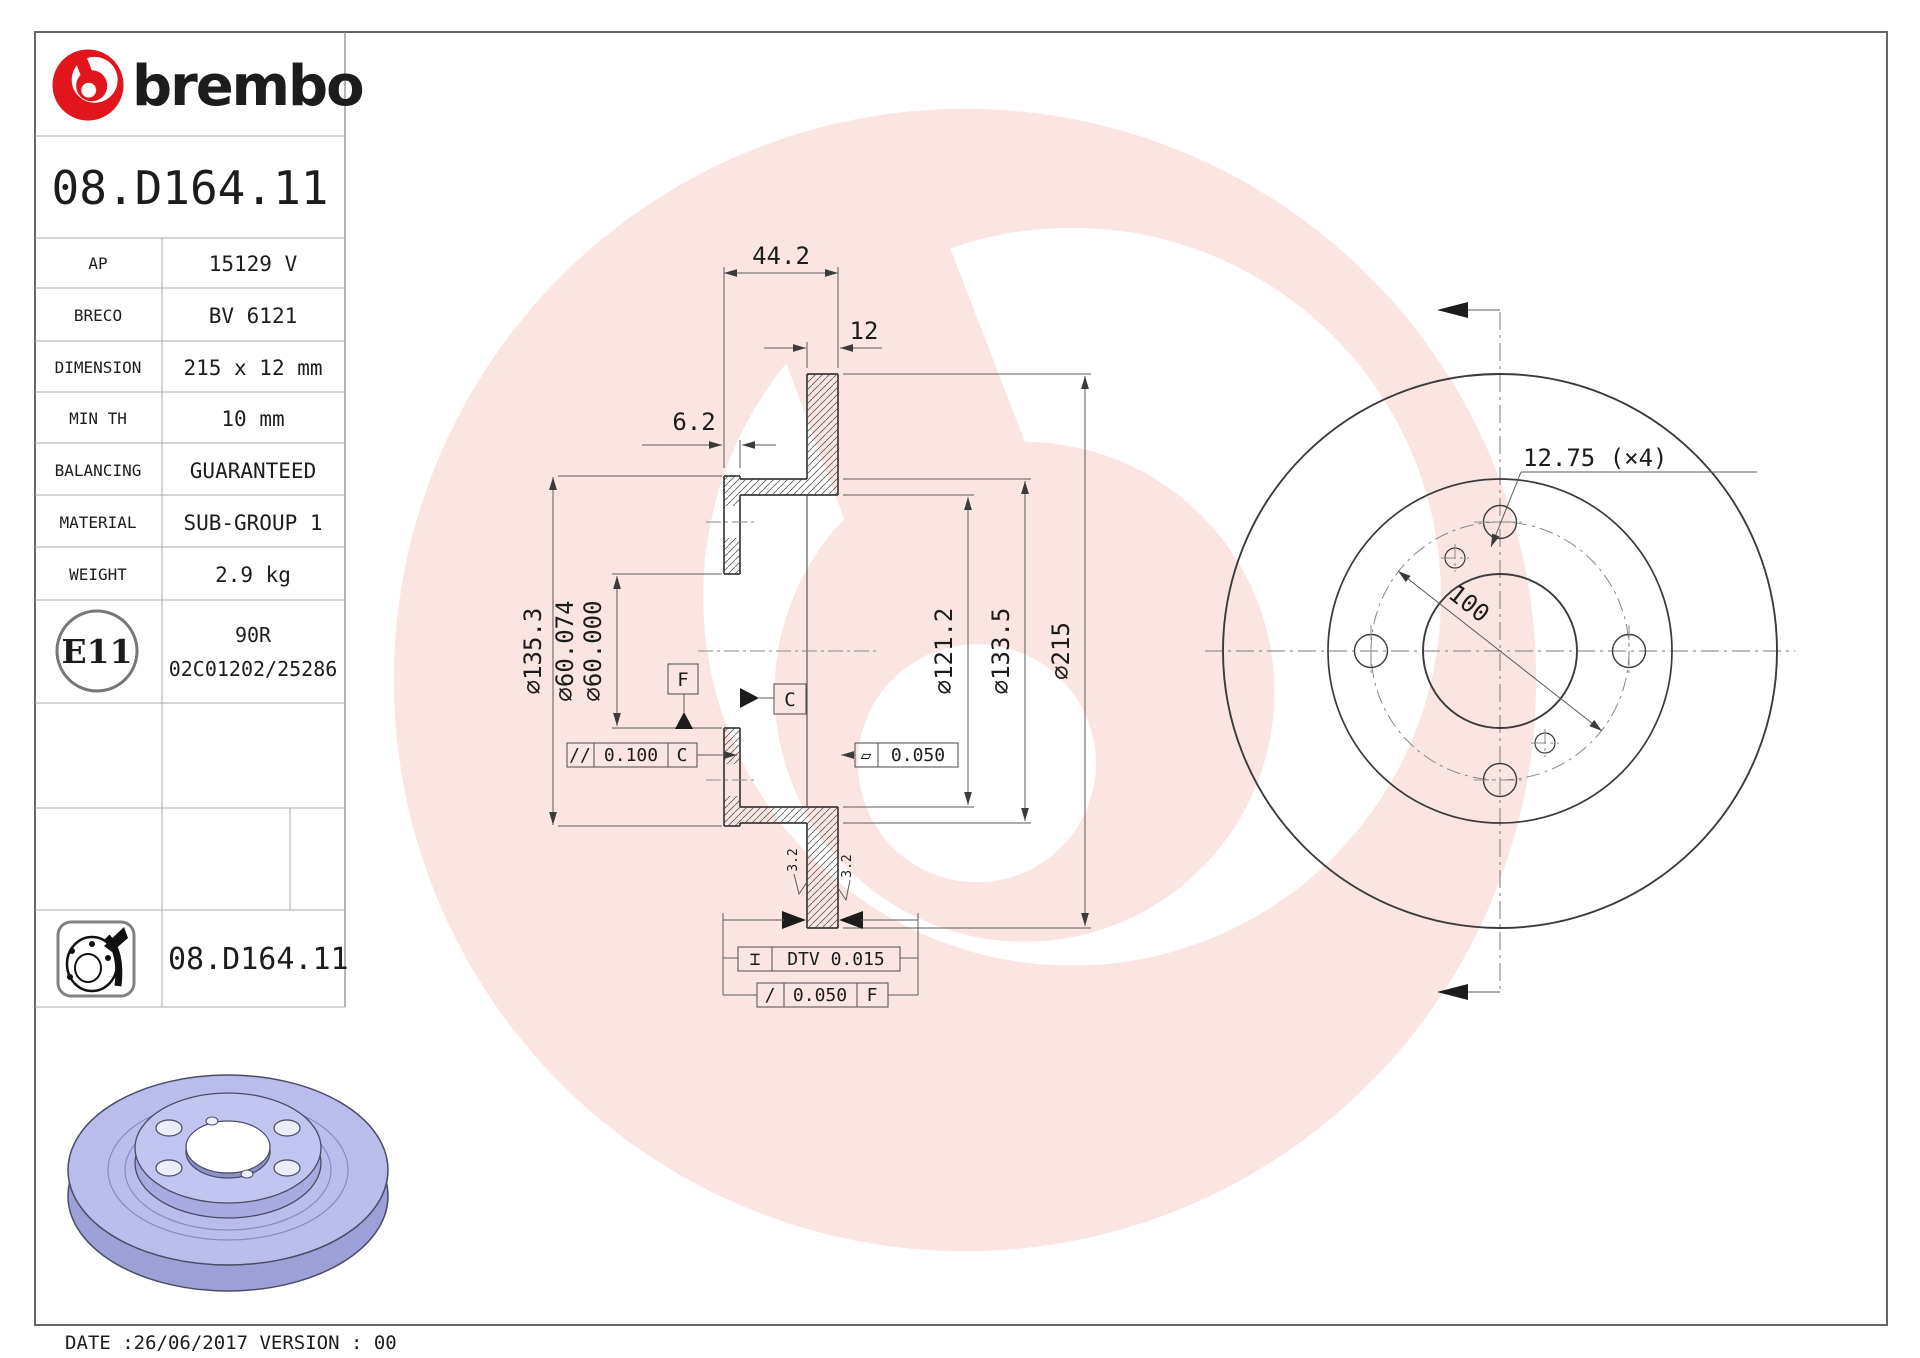  What do you see at coordinates (98, 470) in the screenshot?
I see `spec-label: BALANCING` at bounding box center [98, 470].